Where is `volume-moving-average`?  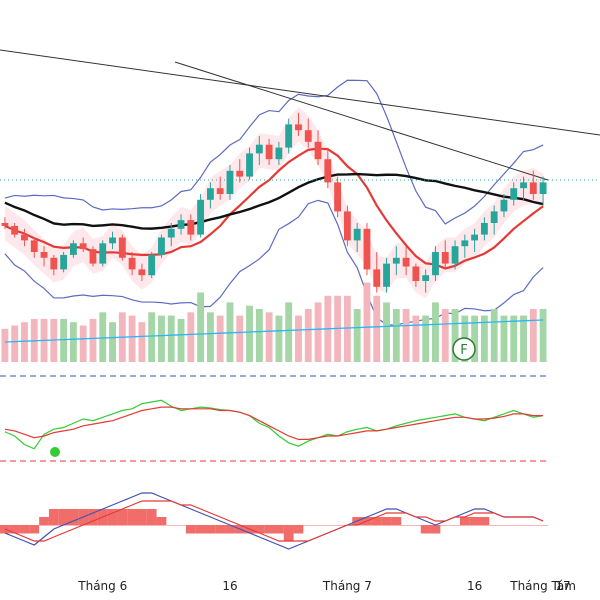 volume-moving-average is located at coordinates (274, 331).